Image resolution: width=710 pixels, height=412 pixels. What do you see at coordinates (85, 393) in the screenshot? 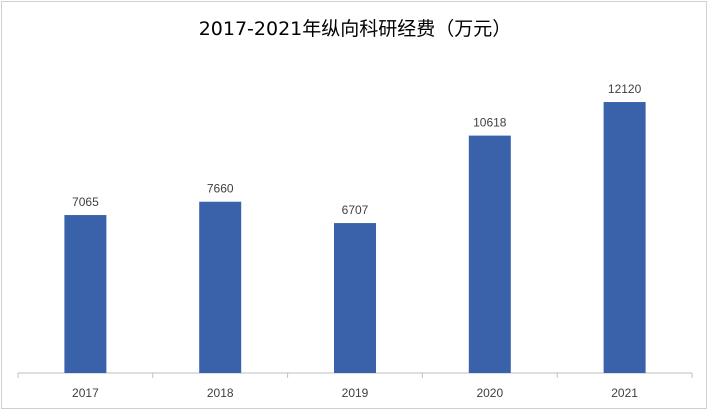
I see `x-tick-label: 2017` at bounding box center [85, 393].